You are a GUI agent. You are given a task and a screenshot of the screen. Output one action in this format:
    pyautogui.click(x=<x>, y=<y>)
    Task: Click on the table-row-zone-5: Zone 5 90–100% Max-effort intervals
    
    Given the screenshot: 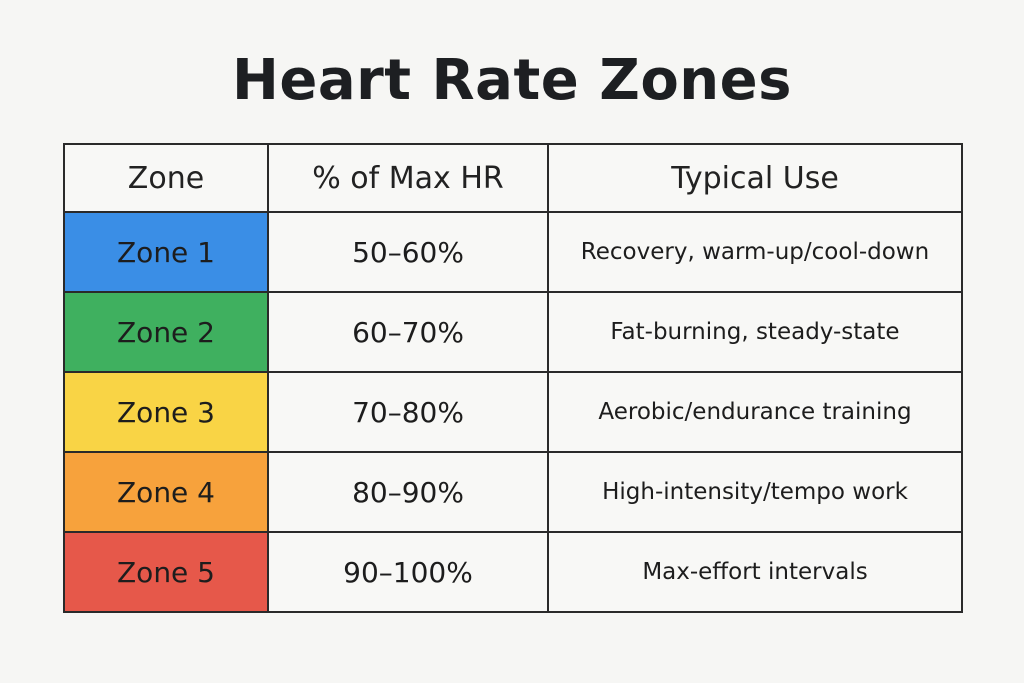 What is the action you would take?
    pyautogui.click(x=513, y=572)
    